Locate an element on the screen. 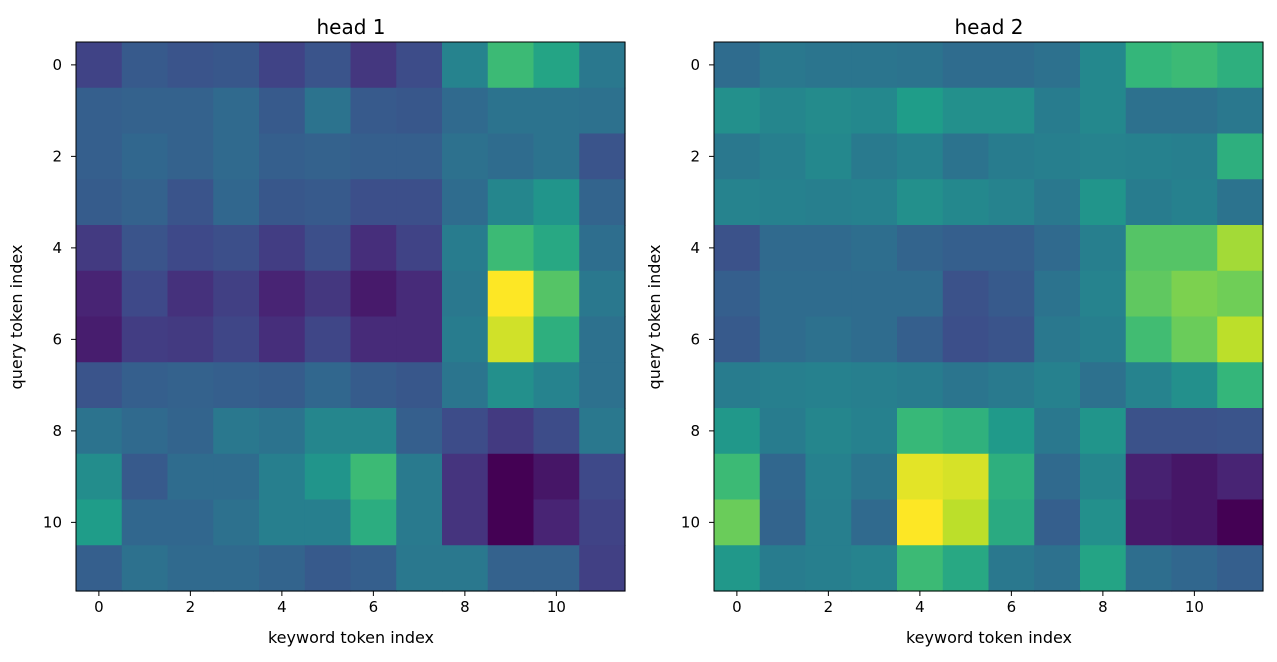 This screenshot has height=662, width=1277. y-axis-label: query token index is located at coordinates (654, 317).